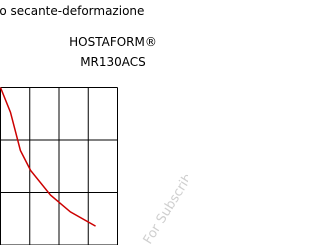 This screenshot has height=245, width=320. What do you see at coordinates (164, 185) in the screenshot?
I see `watermark: For Subscribers Only` at bounding box center [164, 185].